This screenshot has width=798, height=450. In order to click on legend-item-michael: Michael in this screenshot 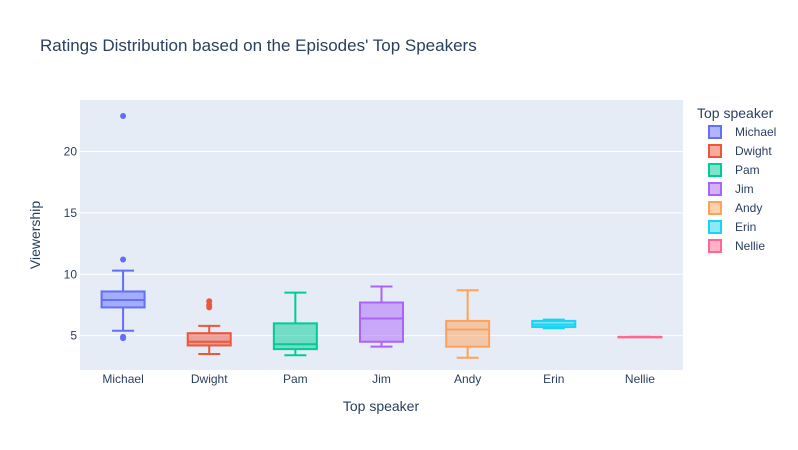, I will do `click(742, 132)`.